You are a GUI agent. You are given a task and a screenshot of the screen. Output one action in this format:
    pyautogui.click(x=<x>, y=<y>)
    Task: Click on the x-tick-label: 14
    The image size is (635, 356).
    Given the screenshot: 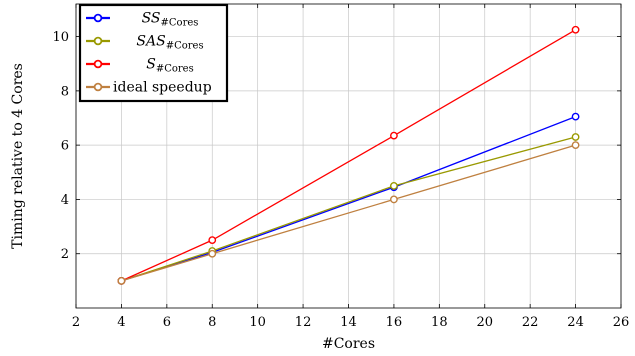 What is the action you would take?
    pyautogui.click(x=348, y=322)
    